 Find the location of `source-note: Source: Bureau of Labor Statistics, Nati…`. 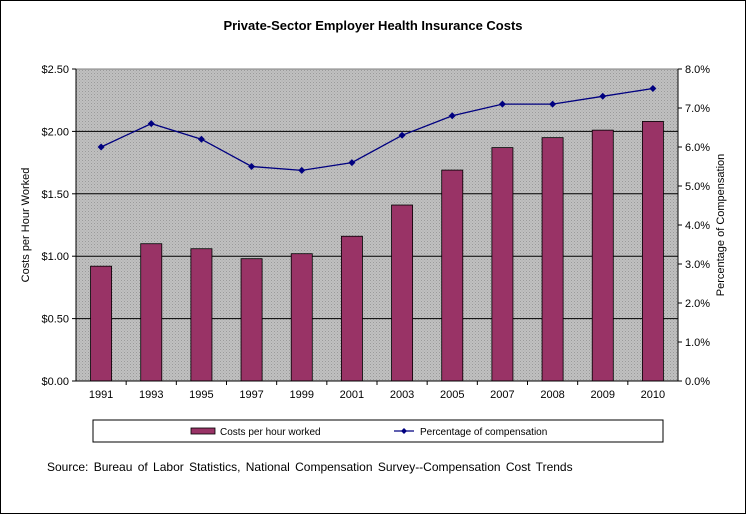

source-note: Source: Bureau of Labor Statistics, Nati… is located at coordinates (310, 467).